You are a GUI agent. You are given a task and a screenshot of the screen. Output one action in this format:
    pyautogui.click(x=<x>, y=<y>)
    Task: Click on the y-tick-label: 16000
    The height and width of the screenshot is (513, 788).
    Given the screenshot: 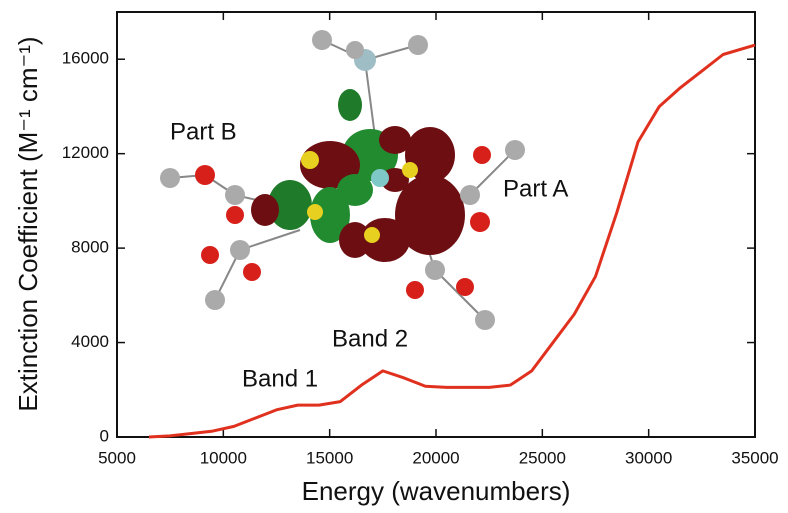 What is the action you would take?
    pyautogui.click(x=85, y=58)
    